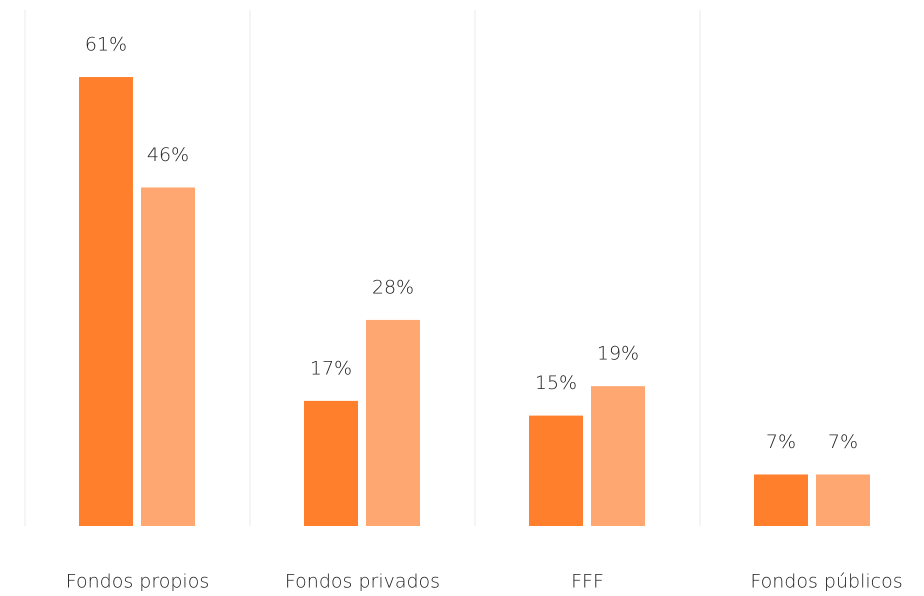  Describe the element at coordinates (106, 45) in the screenshot. I see `data-label: 61%` at that location.